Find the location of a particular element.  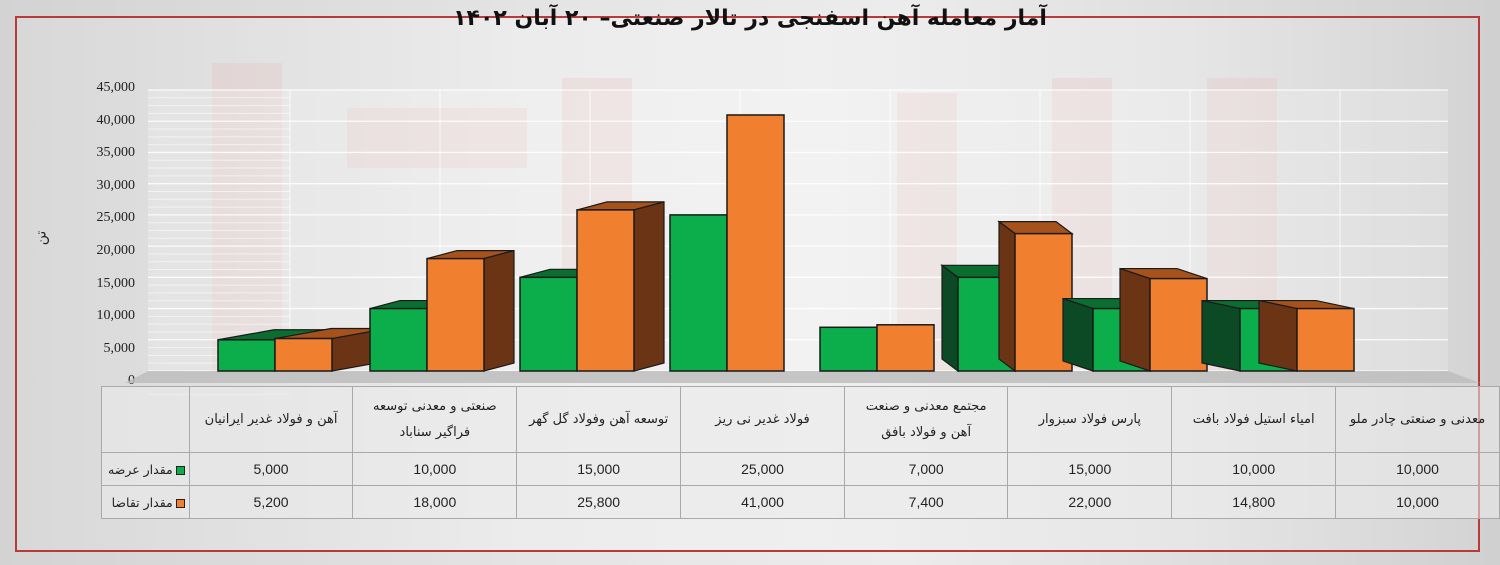

demand-value-cell: 14,800 is located at coordinates (1254, 502).